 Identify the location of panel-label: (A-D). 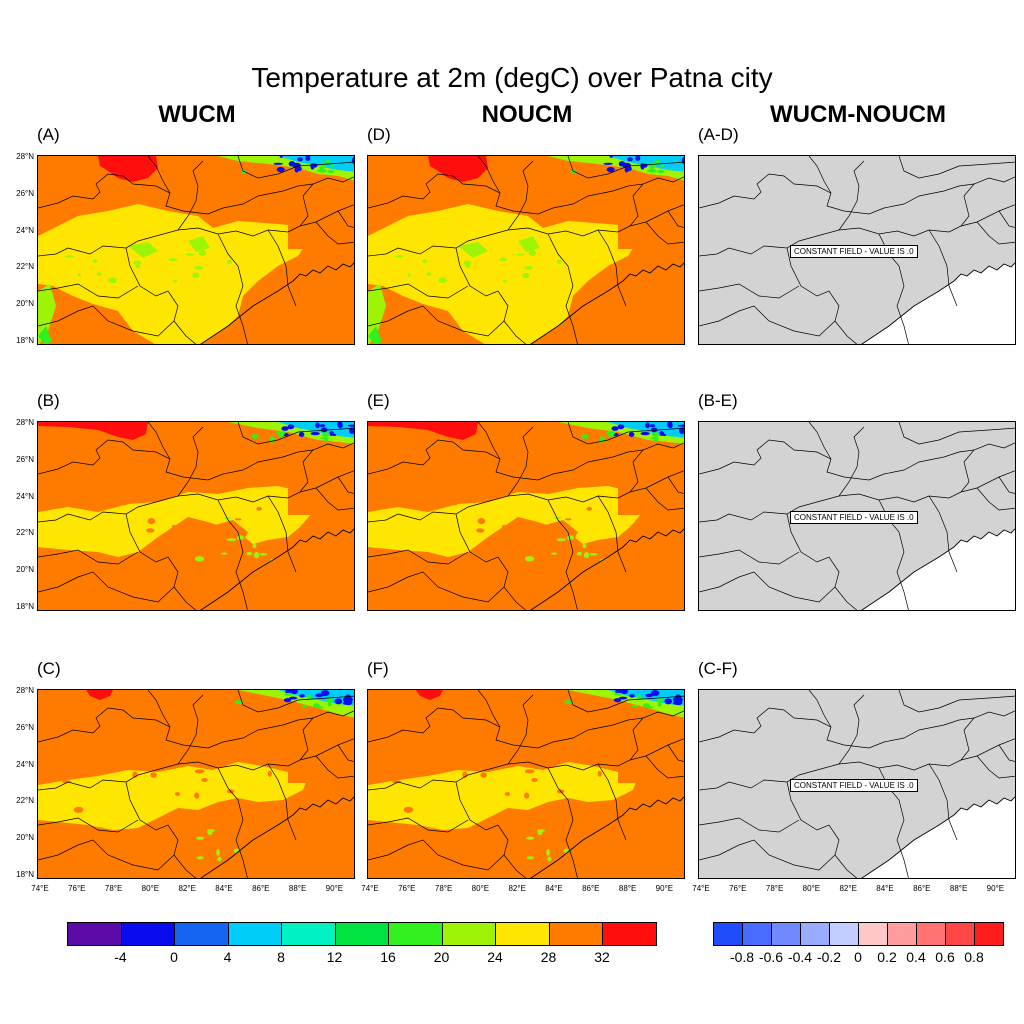
(718, 134).